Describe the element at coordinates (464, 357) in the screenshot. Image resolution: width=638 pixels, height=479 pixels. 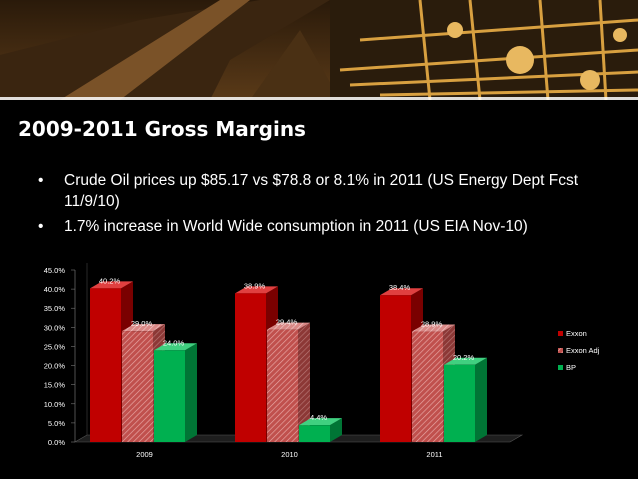
I see `data-label: 20.2%` at that location.